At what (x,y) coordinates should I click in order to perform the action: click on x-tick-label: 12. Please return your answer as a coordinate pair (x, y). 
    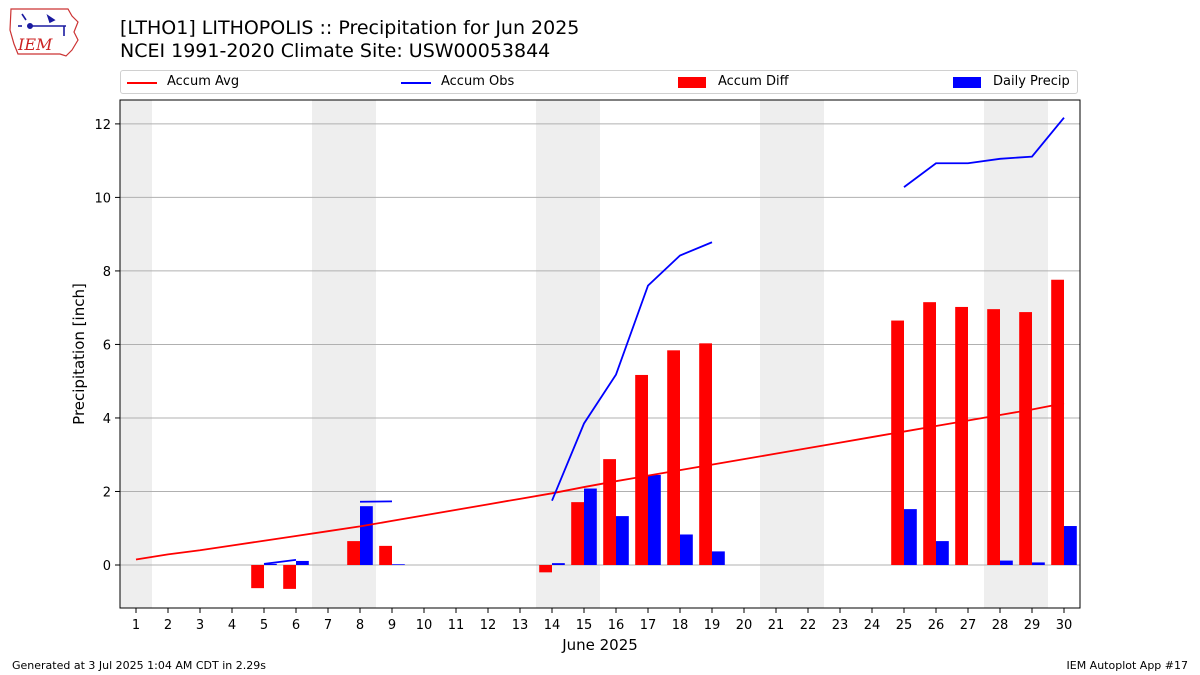
    Looking at the image, I should click on (488, 625).